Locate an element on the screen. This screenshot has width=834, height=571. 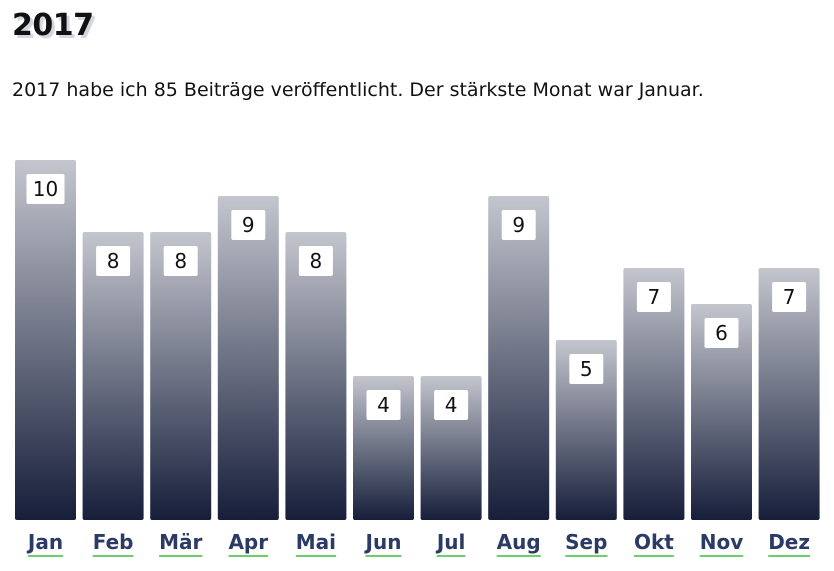
value-label-box-apr is located at coordinates (248, 225).